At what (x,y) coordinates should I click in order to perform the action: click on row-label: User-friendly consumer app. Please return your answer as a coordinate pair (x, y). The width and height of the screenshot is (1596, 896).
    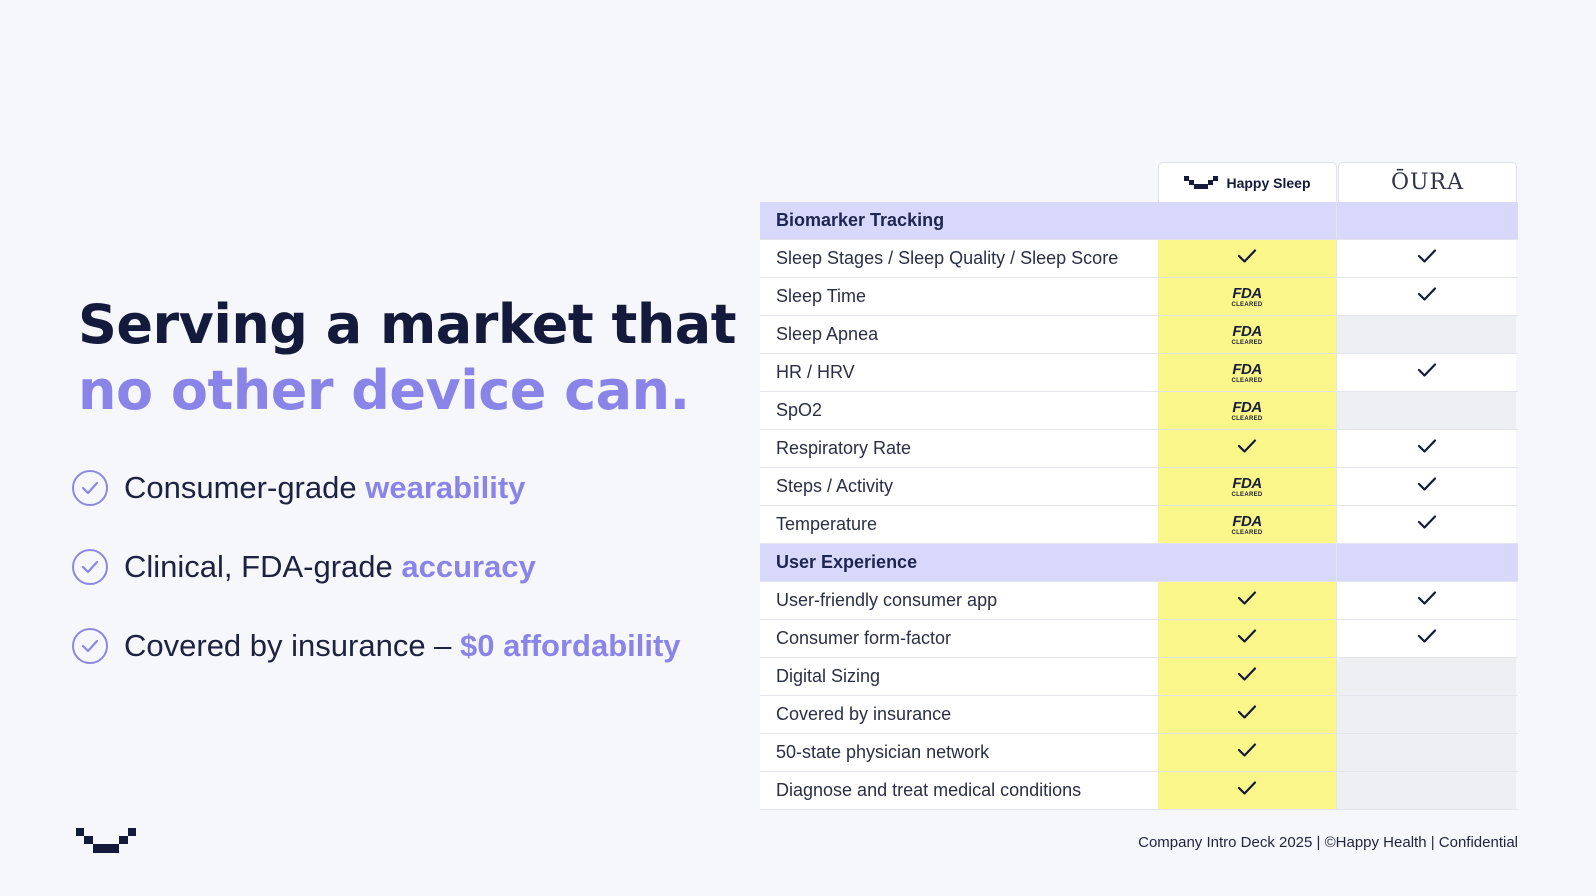
    Looking at the image, I should click on (959, 600).